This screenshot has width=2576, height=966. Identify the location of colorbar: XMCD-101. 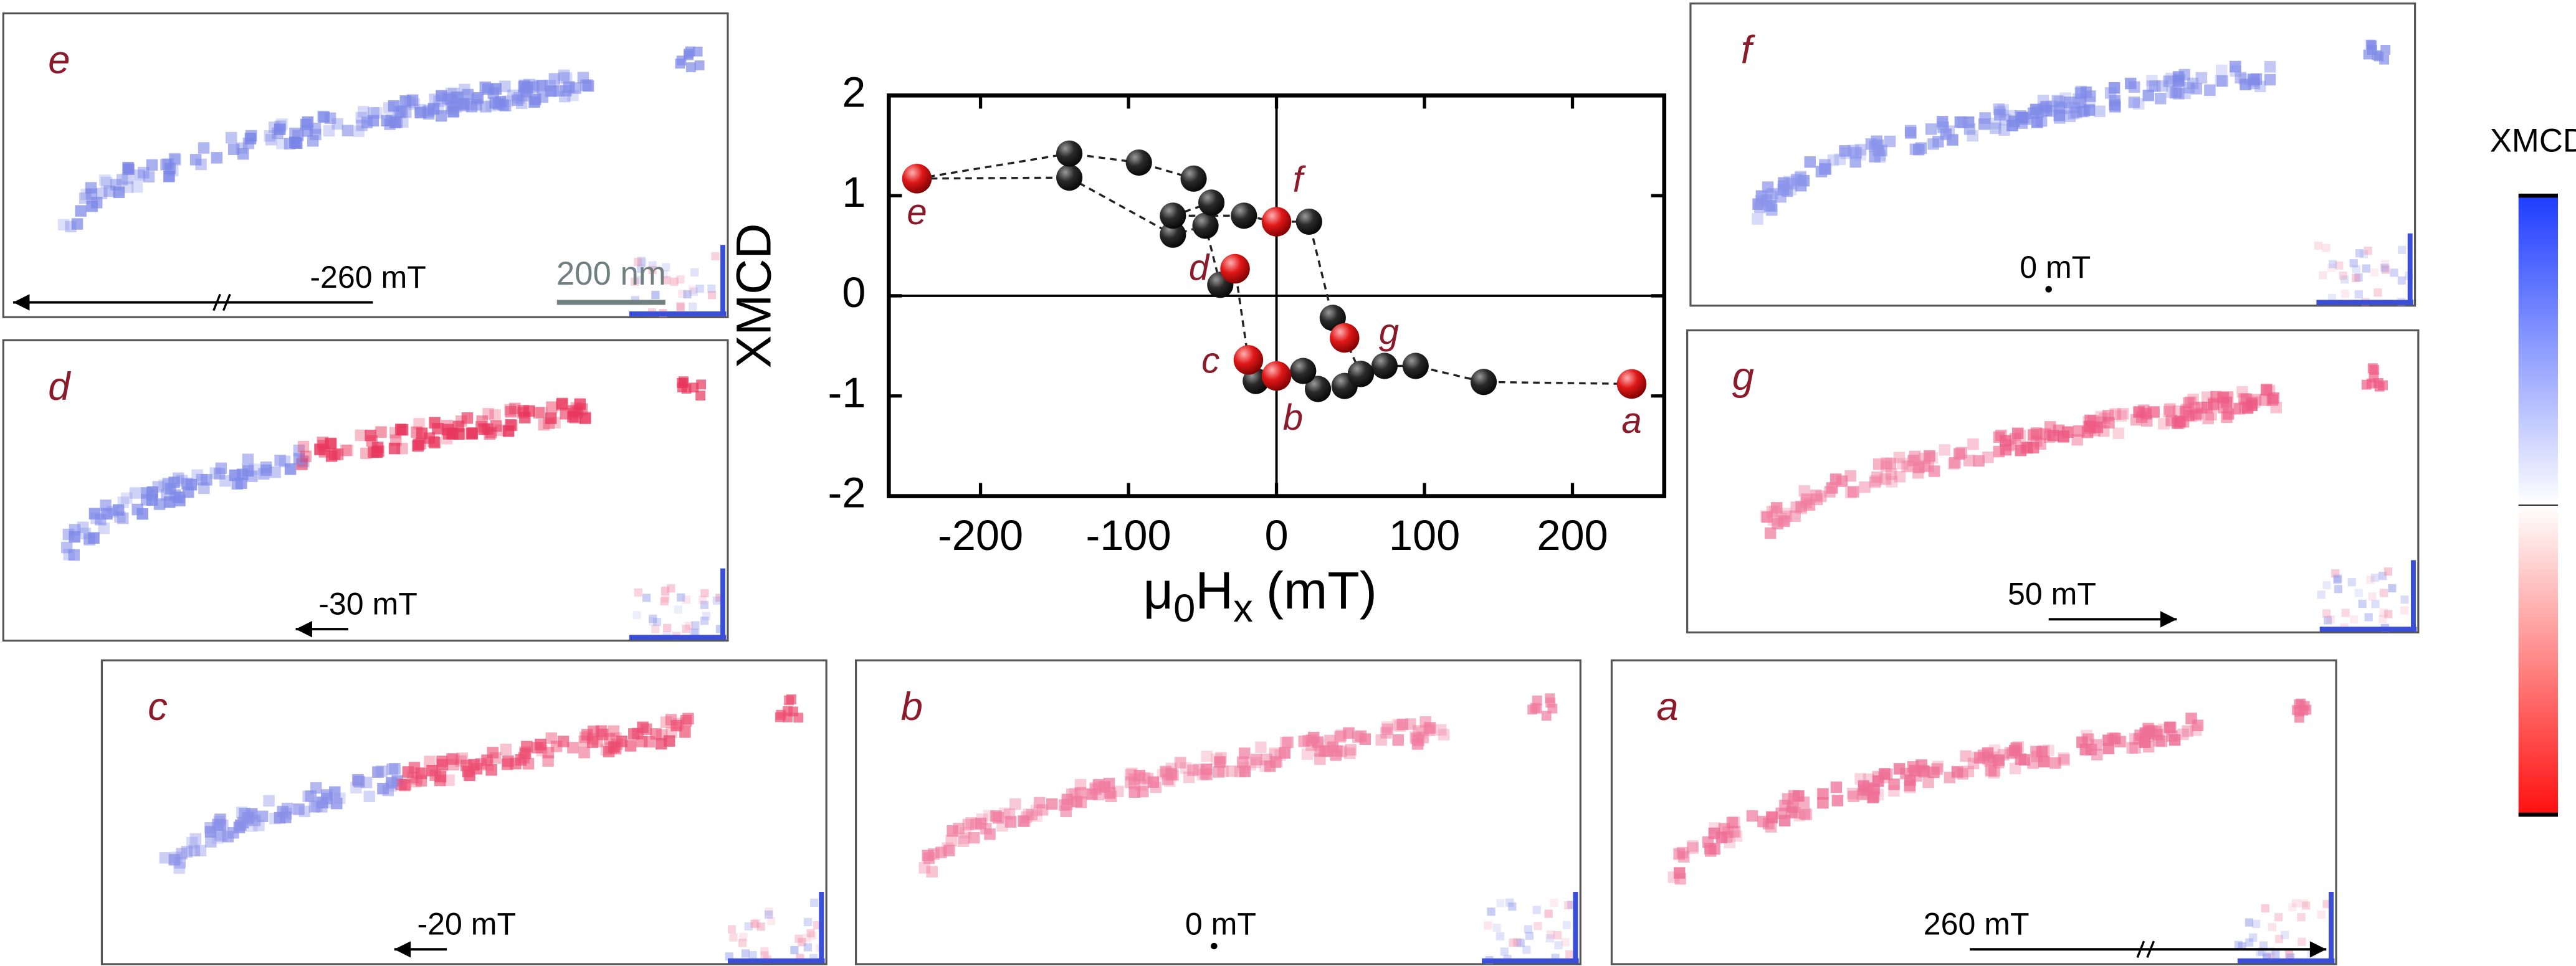
(2533, 470).